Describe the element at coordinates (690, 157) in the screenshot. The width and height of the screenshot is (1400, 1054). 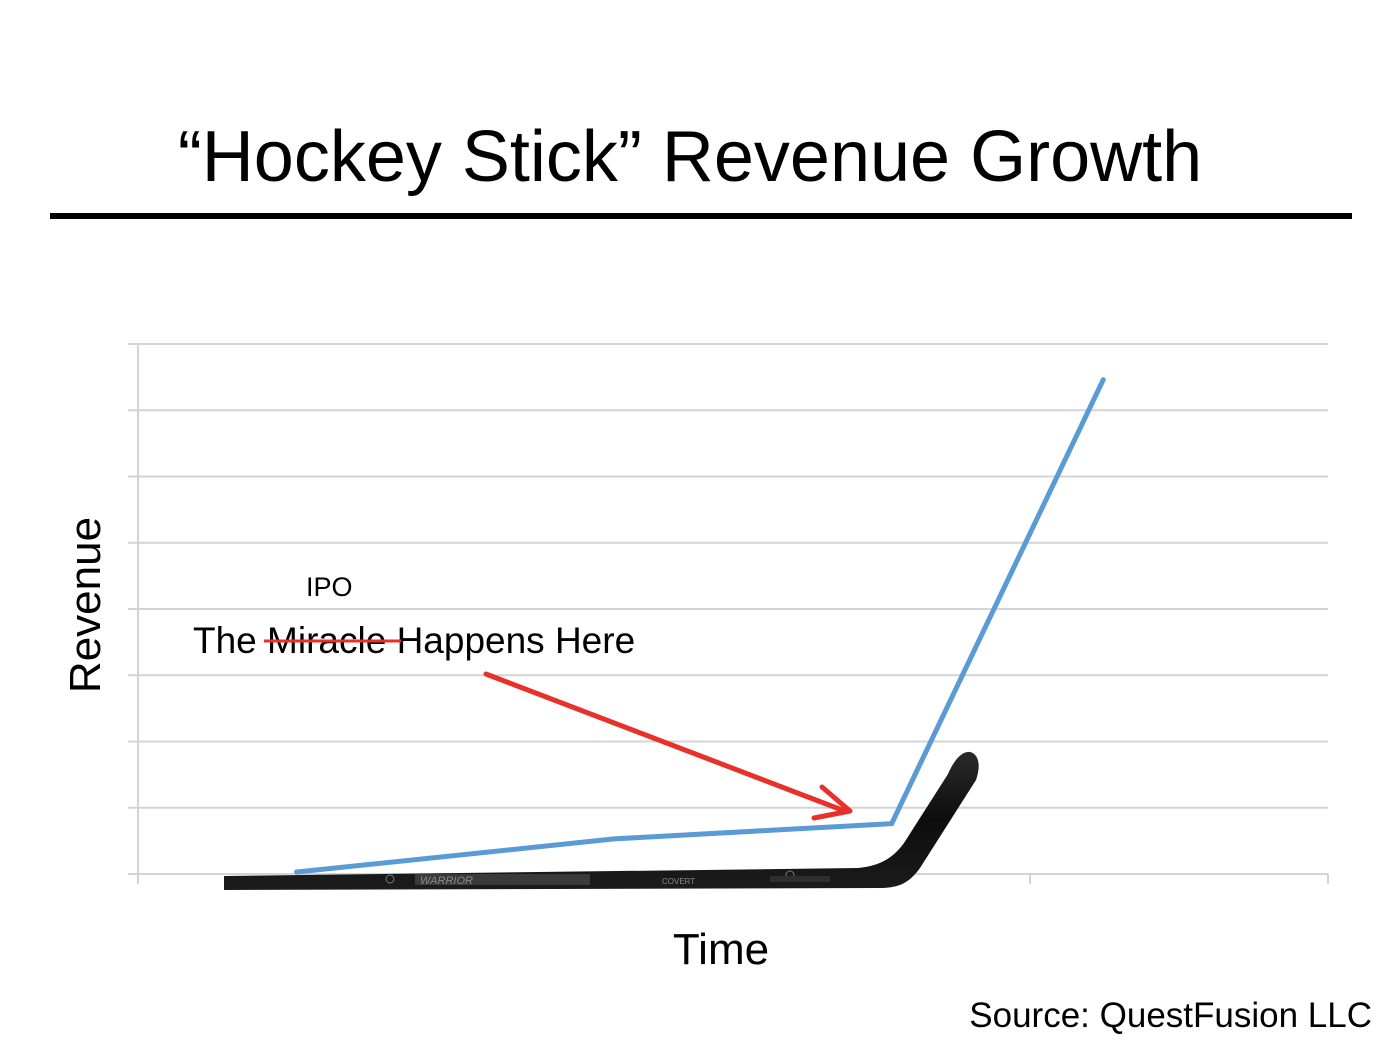
I see `page-title: “Hockey Stick” Revenue Growth` at that location.